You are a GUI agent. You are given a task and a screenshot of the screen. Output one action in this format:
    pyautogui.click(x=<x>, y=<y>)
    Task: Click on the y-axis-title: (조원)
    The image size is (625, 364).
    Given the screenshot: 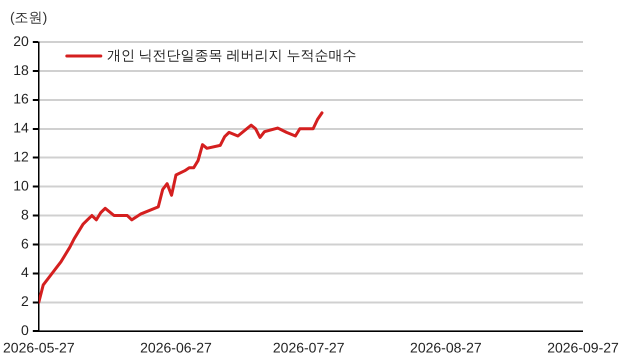 What is the action you would take?
    pyautogui.click(x=29, y=16)
    